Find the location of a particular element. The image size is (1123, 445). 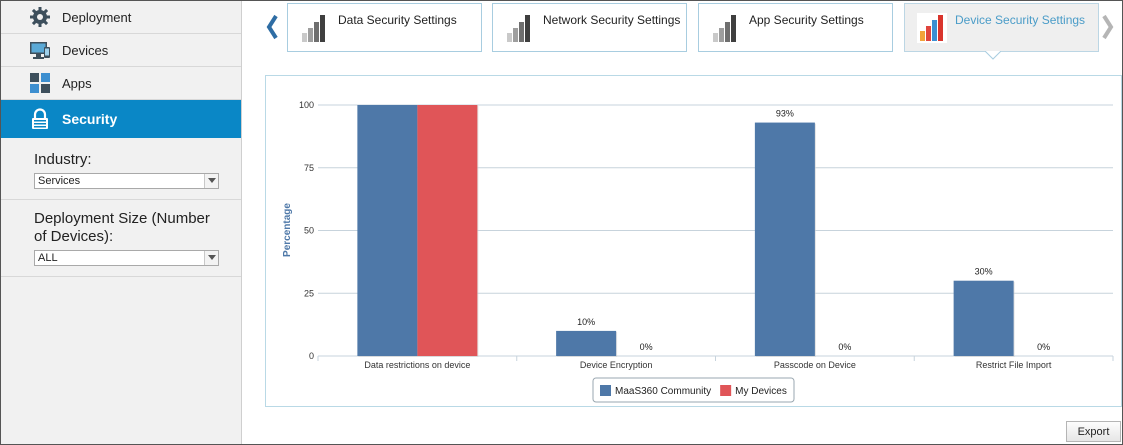

legend-label: MaaS360 Community is located at coordinates (663, 391).